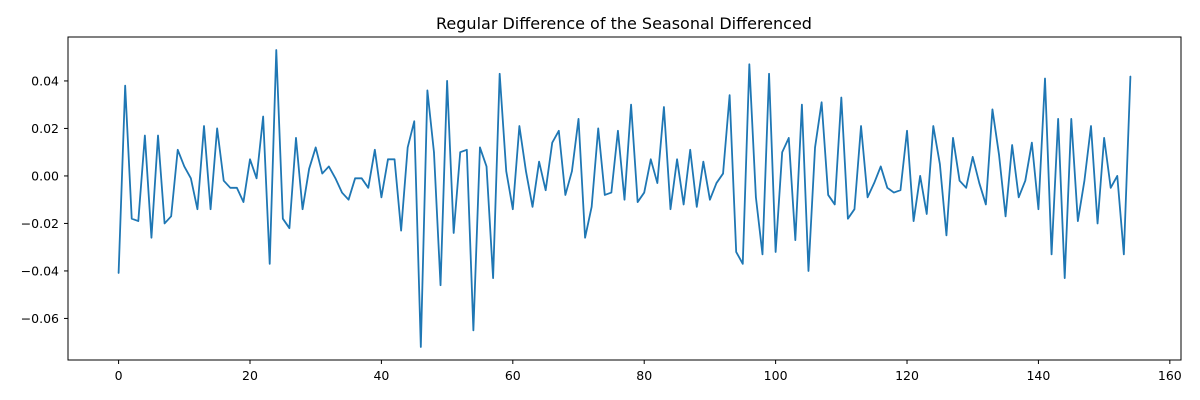 Image resolution: width=1200 pixels, height=400 pixels. I want to click on x-tick-label: 160, so click(1170, 375).